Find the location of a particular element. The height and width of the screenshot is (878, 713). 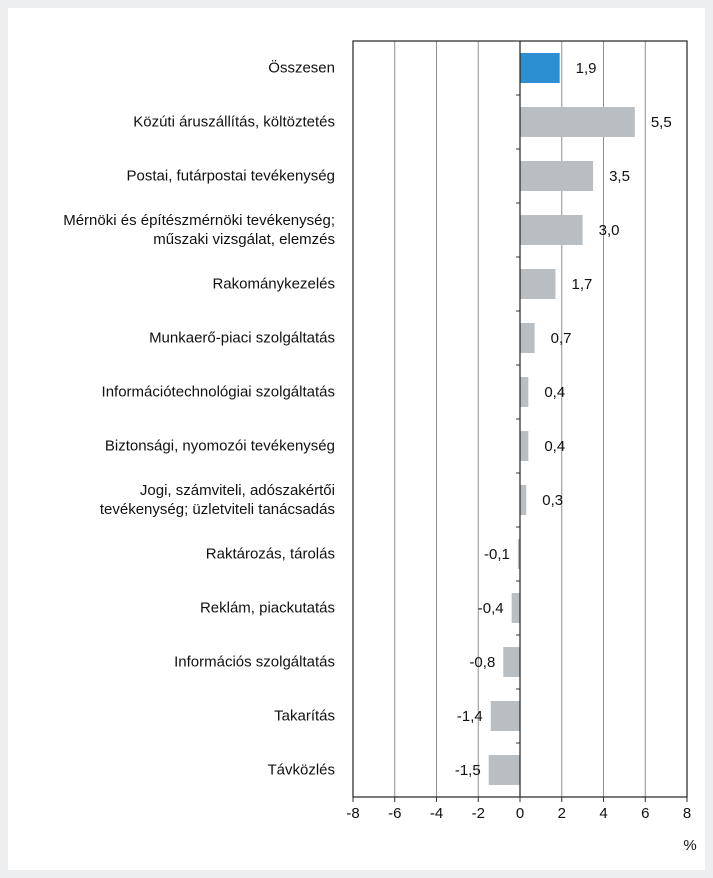

category-label: Információtechnológiai szolgáltatás is located at coordinates (218, 392).